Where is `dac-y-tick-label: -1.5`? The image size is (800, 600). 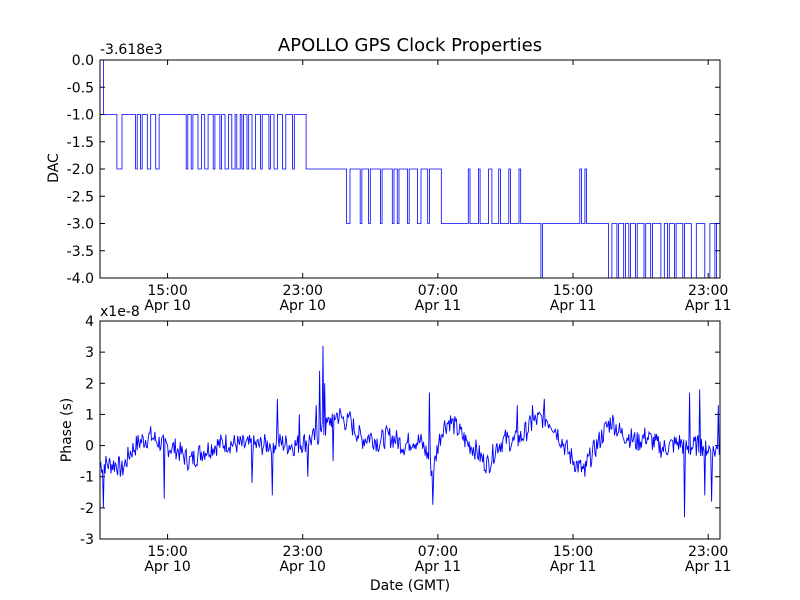
dac-y-tick-label: -1.5 is located at coordinates (80, 143).